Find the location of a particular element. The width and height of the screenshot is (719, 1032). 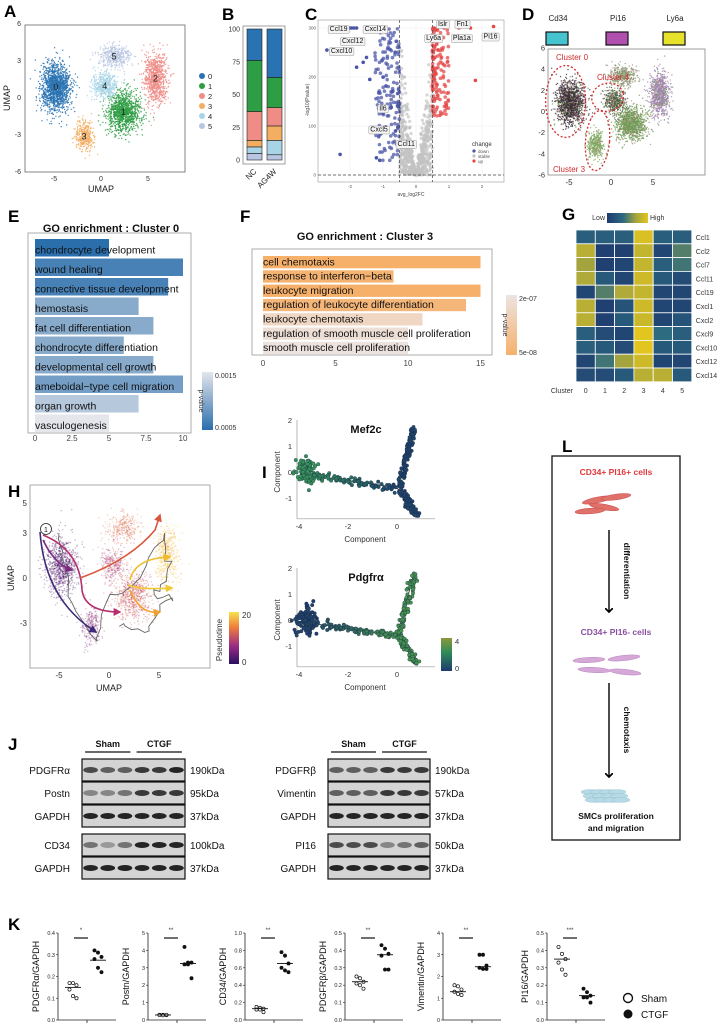

panel-label: G is located at coordinates (568, 214).